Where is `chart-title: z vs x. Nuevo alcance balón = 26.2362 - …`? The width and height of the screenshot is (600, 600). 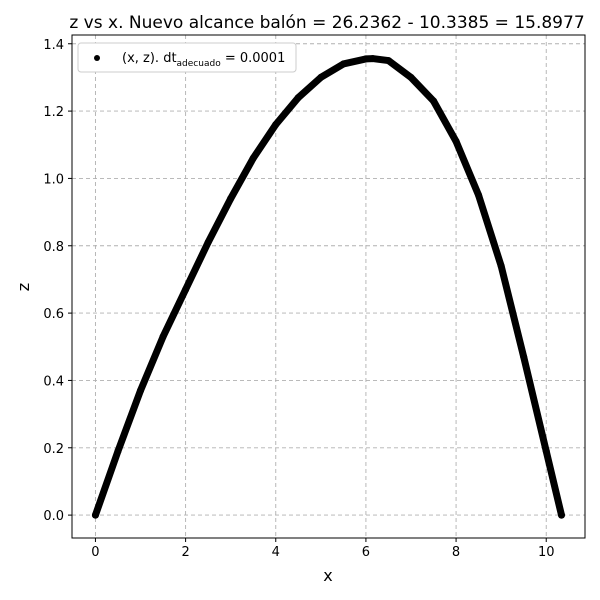
chart-title: z vs x. Nuevo alcance balón = 26.2362 - … is located at coordinates (326, 23).